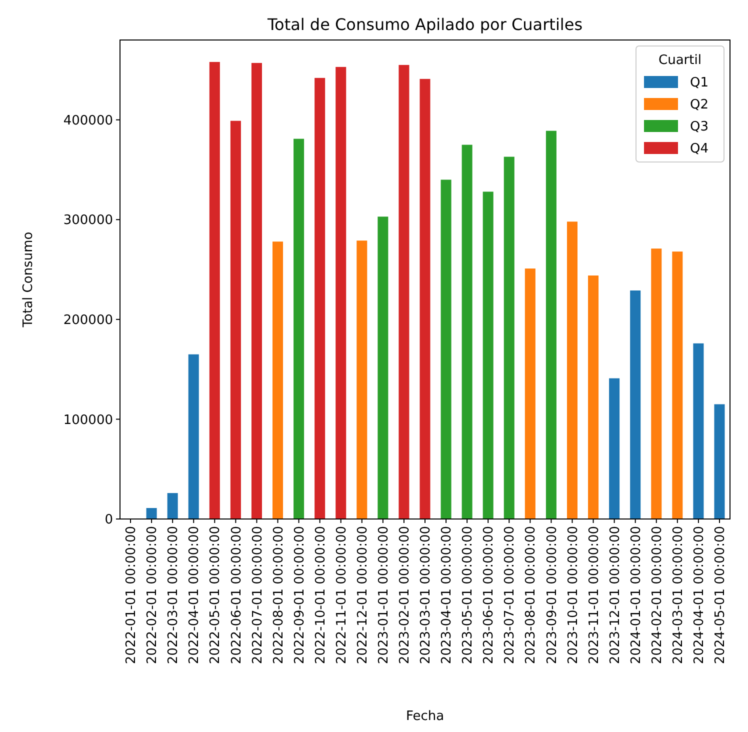  I want to click on x-tick-label: 2022-03-01 00:00:00, so click(174, 595).